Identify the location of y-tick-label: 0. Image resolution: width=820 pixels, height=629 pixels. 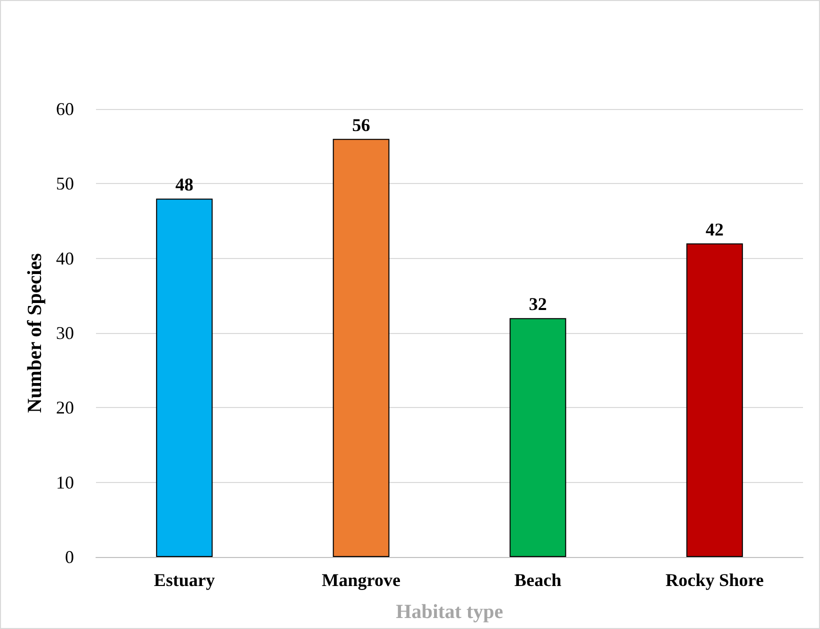
(69, 557).